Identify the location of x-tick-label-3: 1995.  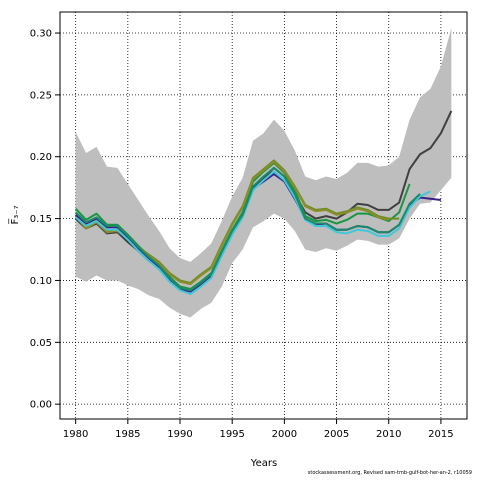
(231, 434).